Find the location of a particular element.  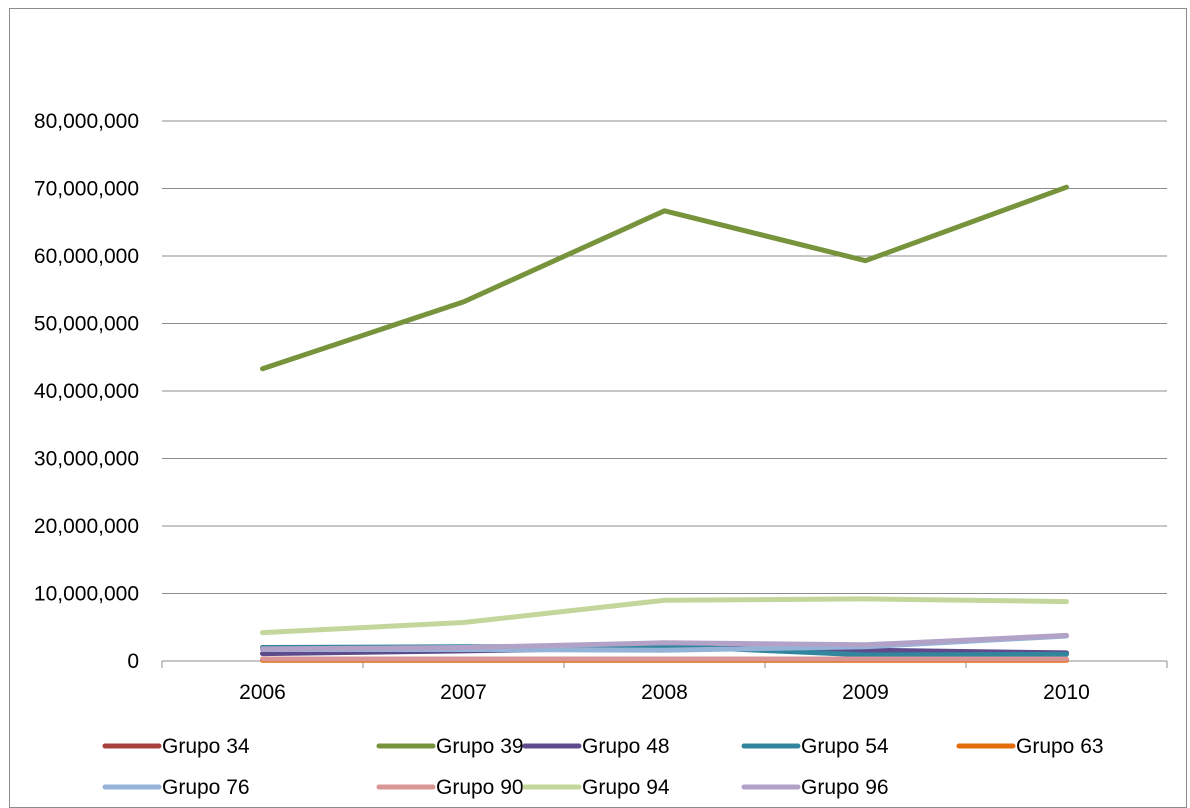

y-tick-label: 10,000,000 is located at coordinates (86, 594).